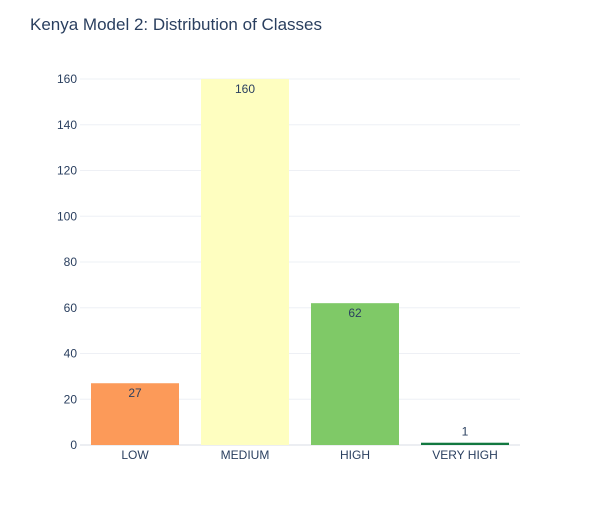 This screenshot has height=525, width=600. What do you see at coordinates (135, 393) in the screenshot?
I see `data-label: 27` at bounding box center [135, 393].